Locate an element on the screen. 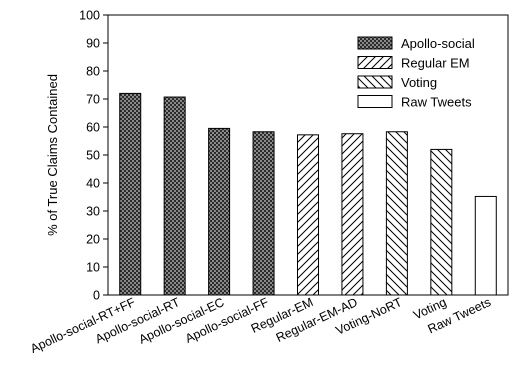  y-tick-label: 10 is located at coordinates (93, 268).